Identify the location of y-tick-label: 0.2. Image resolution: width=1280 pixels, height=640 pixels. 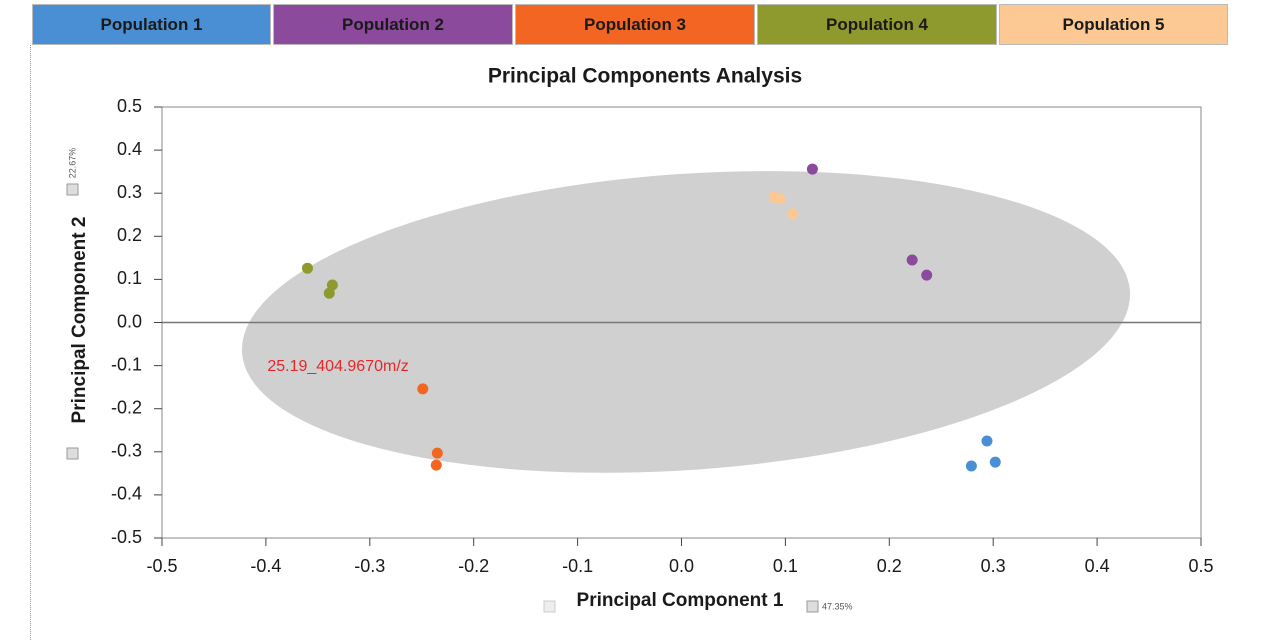
(129, 235).